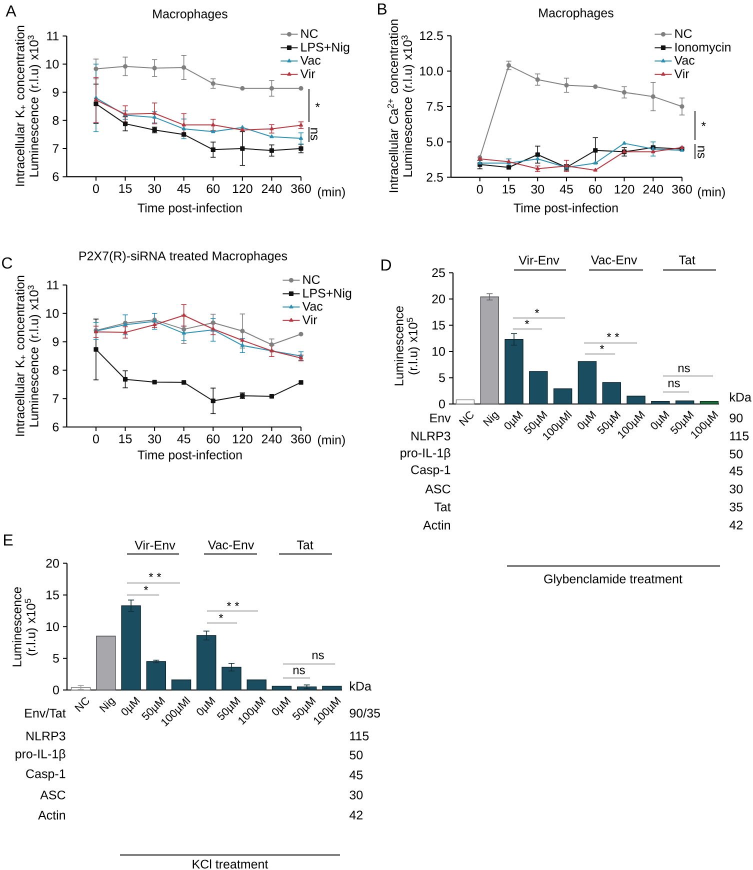 The height and width of the screenshot is (870, 753). Describe the element at coordinates (431, 35) in the screenshot. I see `y-tick-label: 12.5` at that location.